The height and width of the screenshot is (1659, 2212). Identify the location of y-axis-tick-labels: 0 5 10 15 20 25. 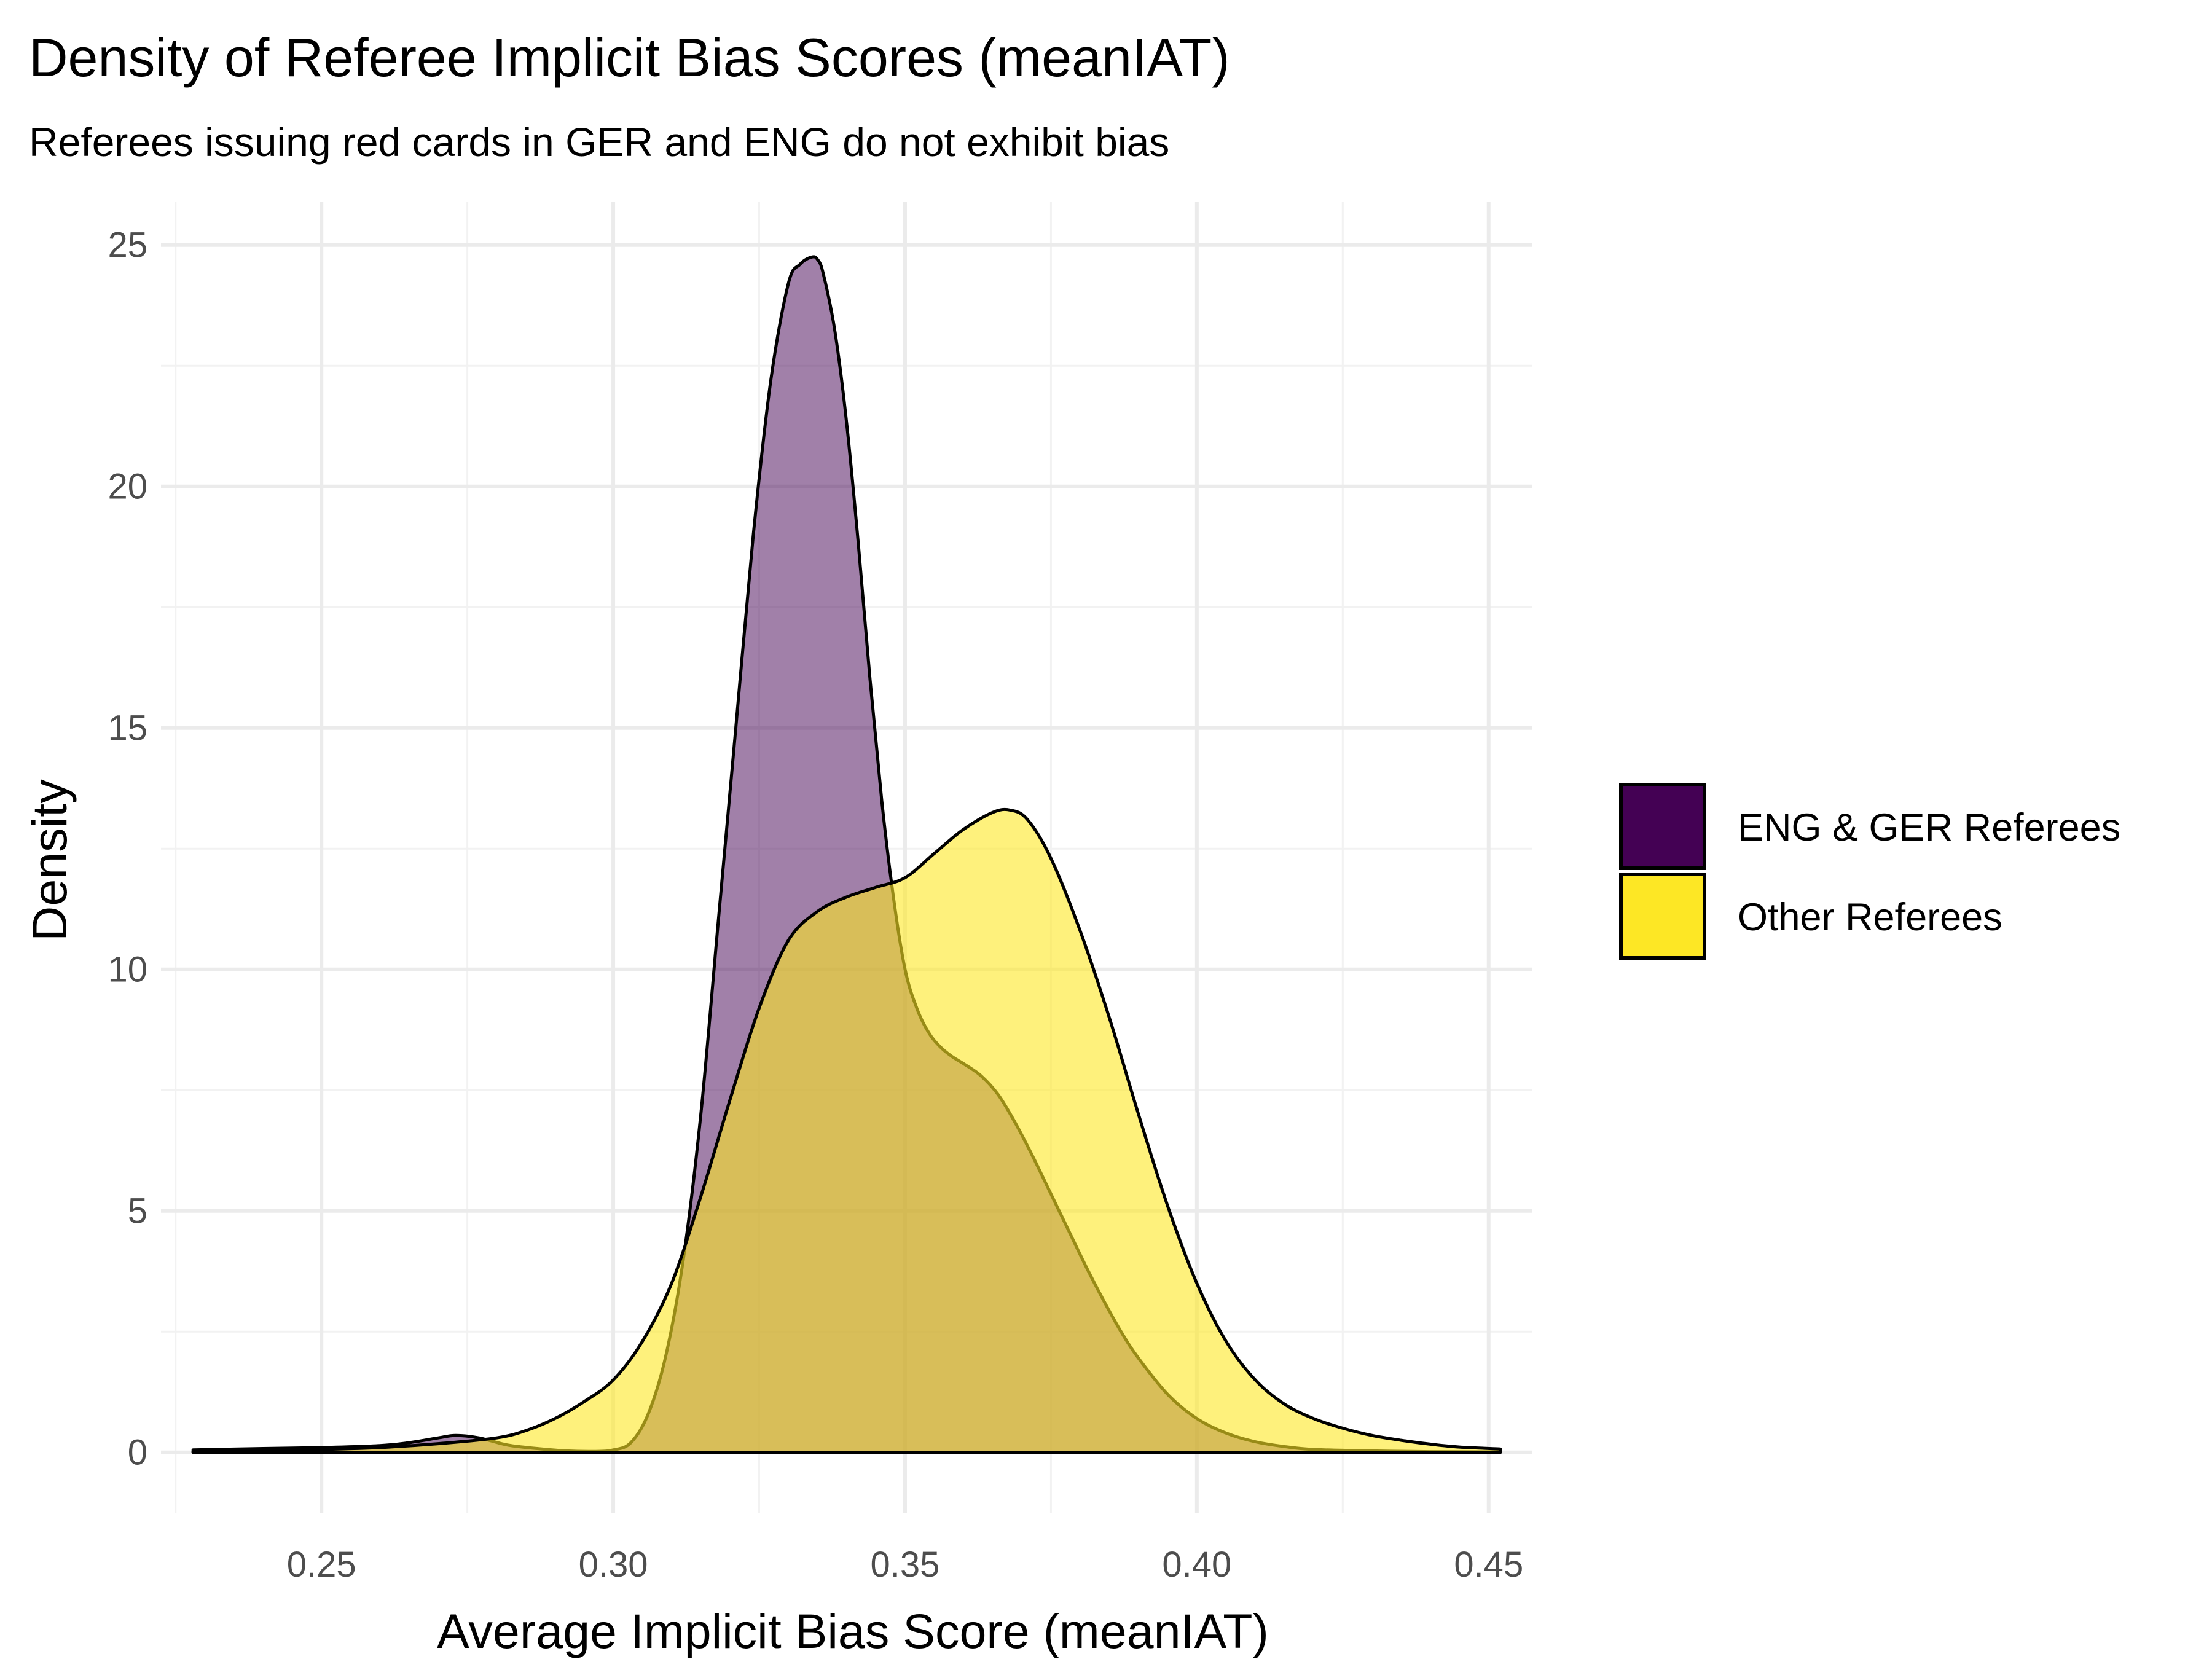
(127, 849).